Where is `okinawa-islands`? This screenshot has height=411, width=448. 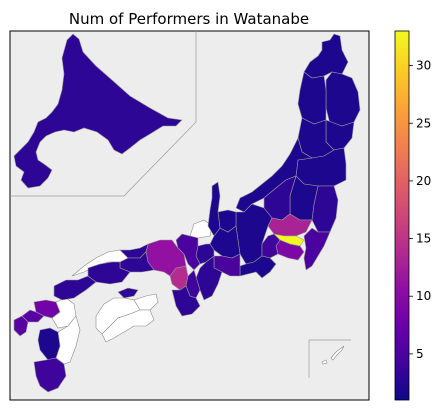
okinawa-islands is located at coordinates (333, 355).